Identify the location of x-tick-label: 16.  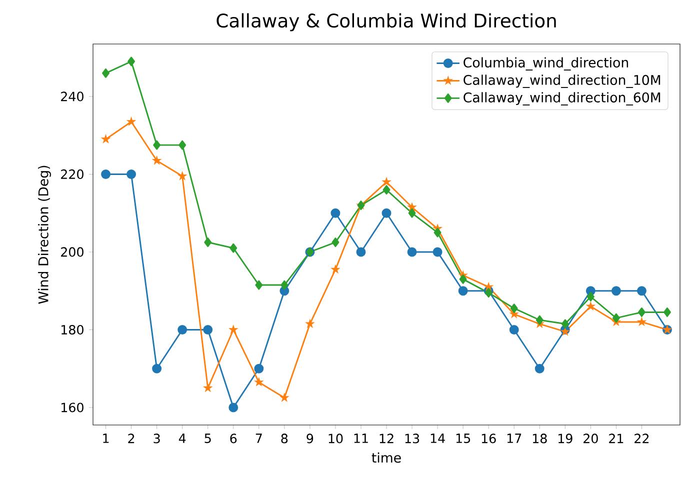
(489, 439).